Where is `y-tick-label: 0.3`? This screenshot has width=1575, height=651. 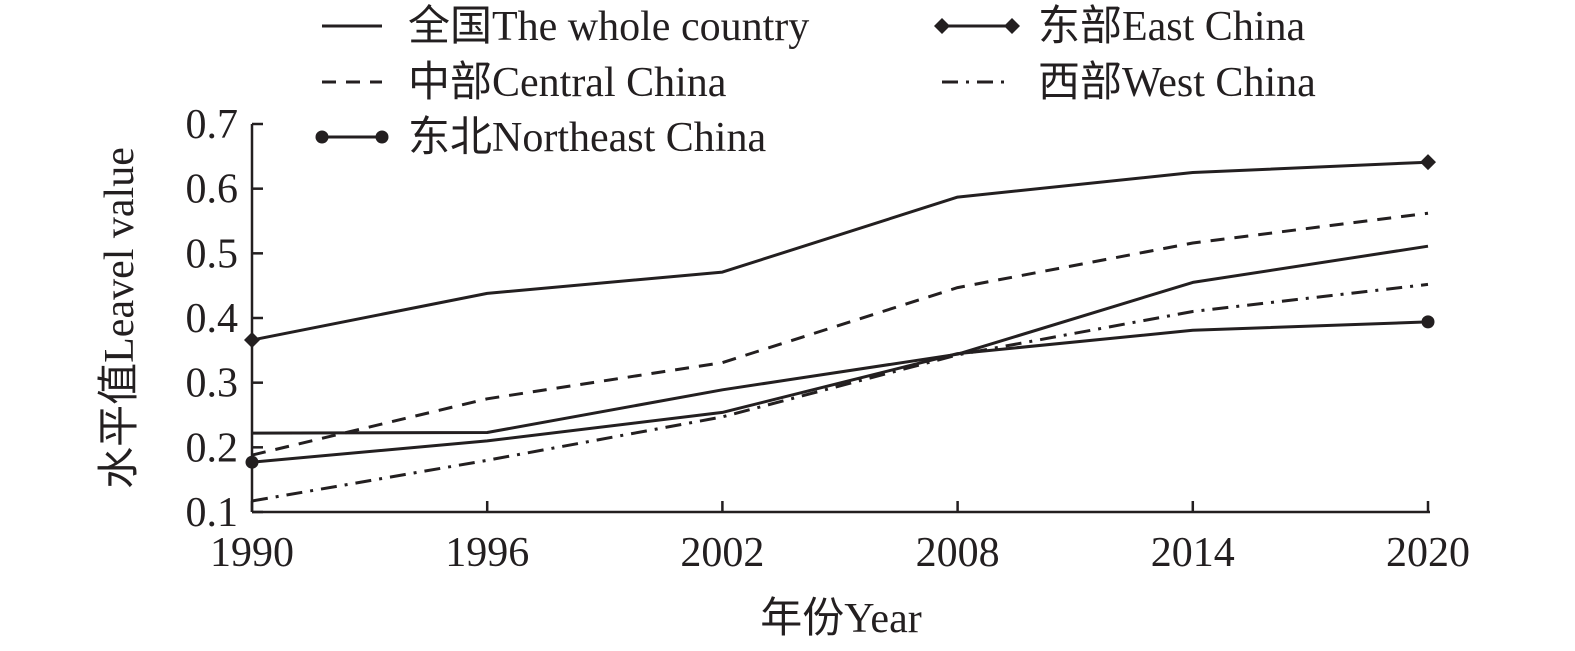 y-tick-label: 0.3 is located at coordinates (212, 384).